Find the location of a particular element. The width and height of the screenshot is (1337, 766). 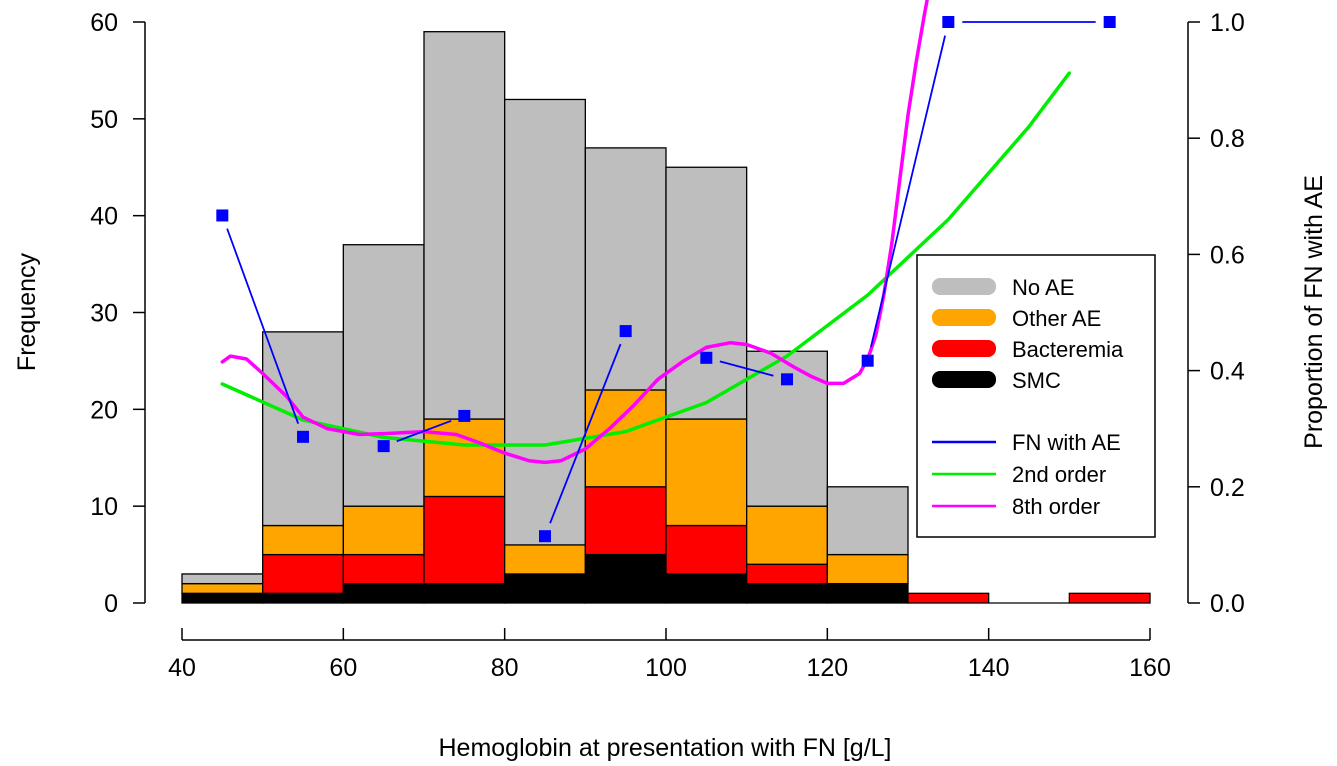

legend-label-smc: SMC is located at coordinates (1036, 380).